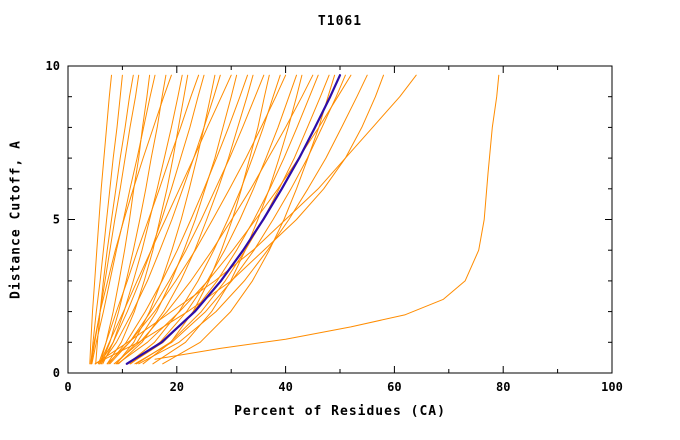  Describe the element at coordinates (56, 373) in the screenshot. I see `y-tick-label: 0` at that location.